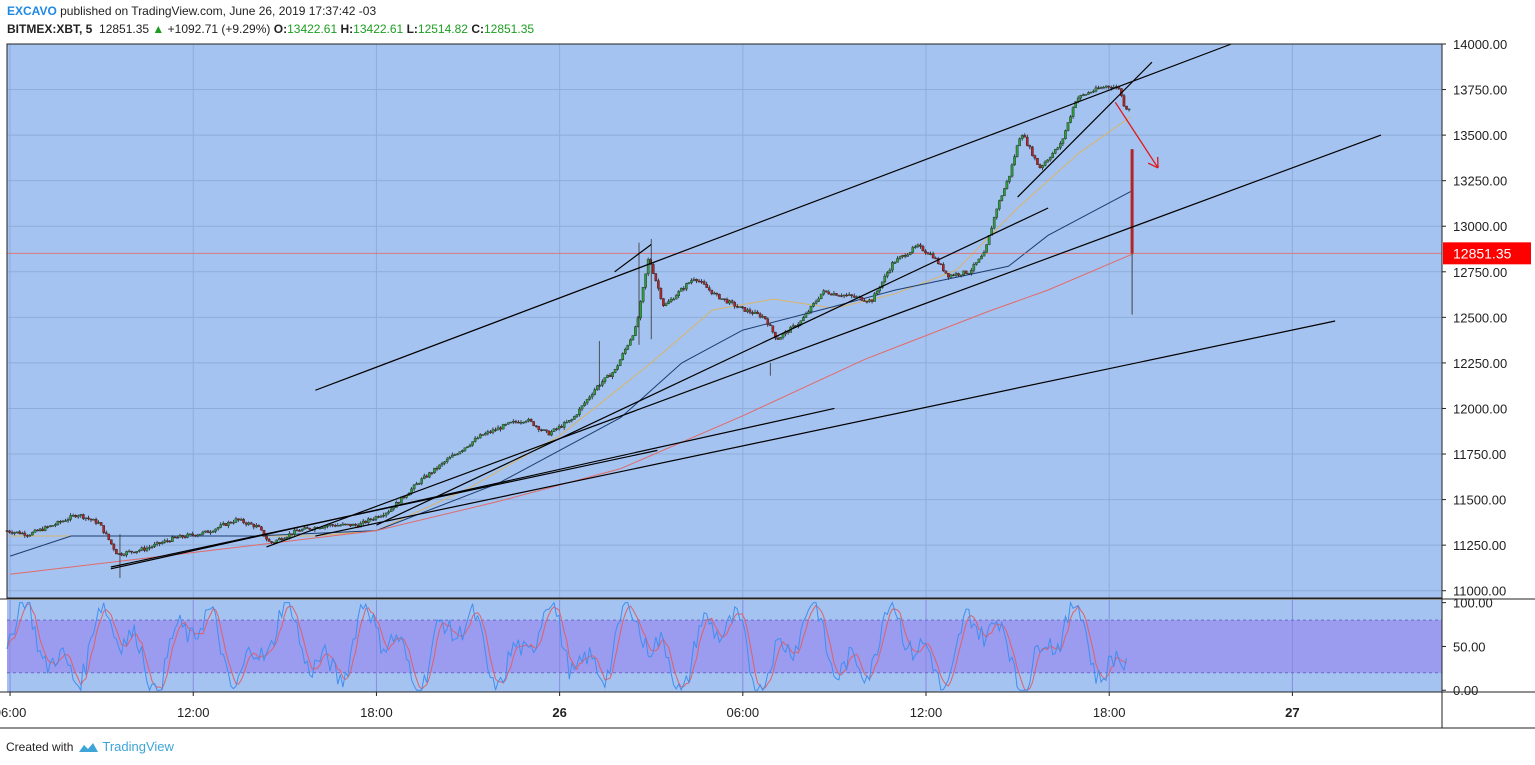 The height and width of the screenshot is (765, 1535). I want to click on stoch-k-line, so click(566, 646).